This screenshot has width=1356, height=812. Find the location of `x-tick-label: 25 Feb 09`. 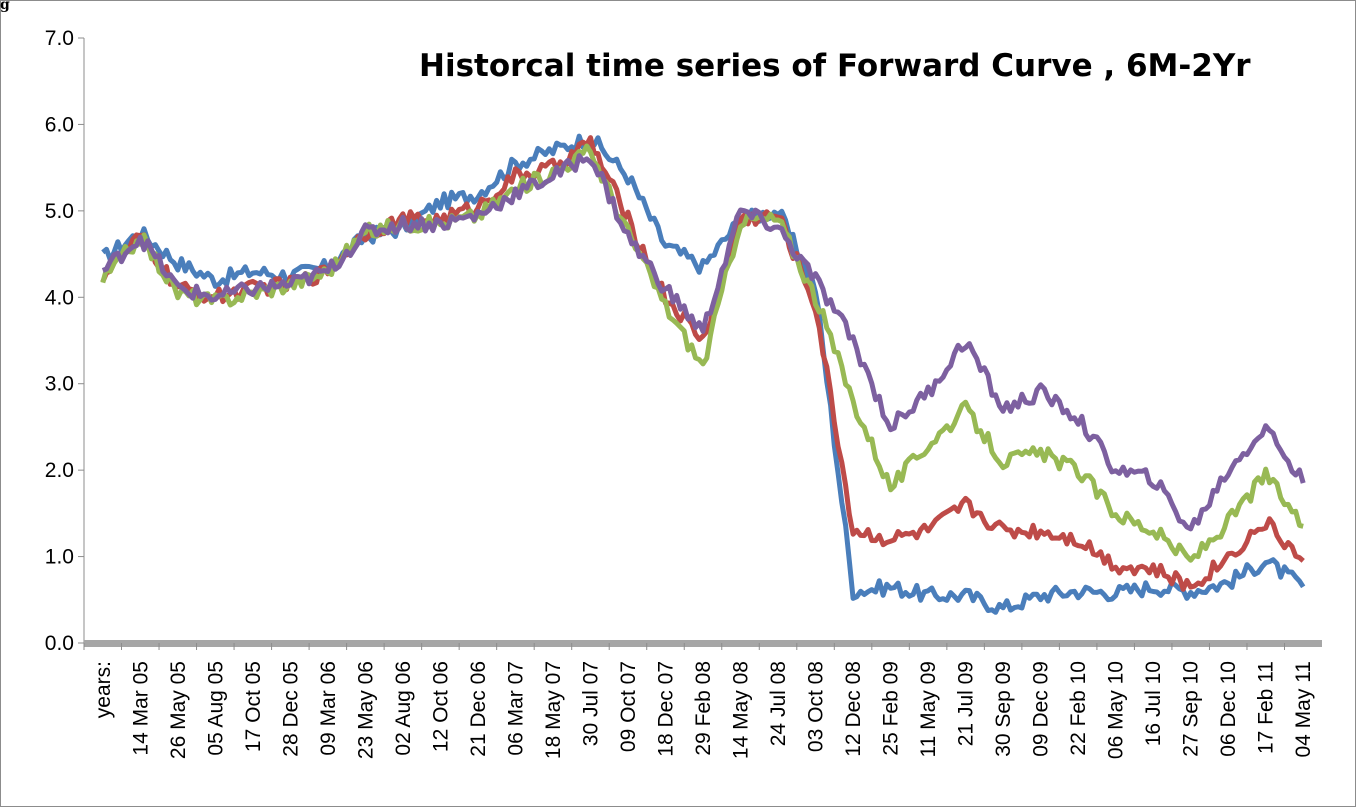

x-tick-label: 25 Feb 09 is located at coordinates (891, 708).